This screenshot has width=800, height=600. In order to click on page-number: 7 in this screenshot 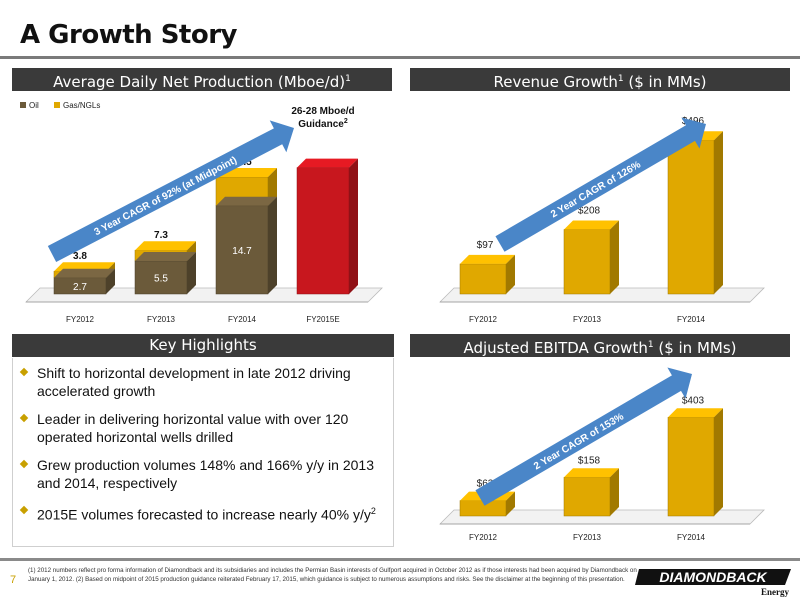, I will do `click(13, 580)`.